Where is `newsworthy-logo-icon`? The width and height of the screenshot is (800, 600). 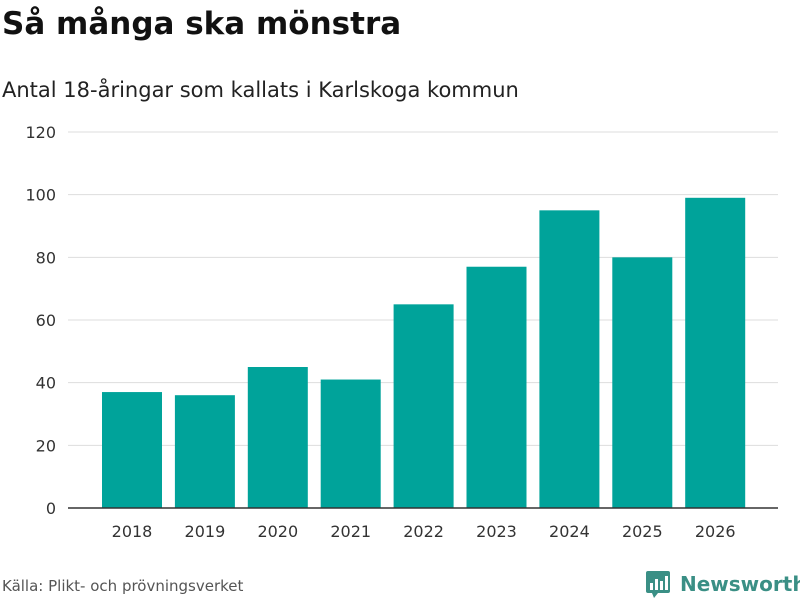
newsworthy-logo-icon is located at coordinates (658, 584).